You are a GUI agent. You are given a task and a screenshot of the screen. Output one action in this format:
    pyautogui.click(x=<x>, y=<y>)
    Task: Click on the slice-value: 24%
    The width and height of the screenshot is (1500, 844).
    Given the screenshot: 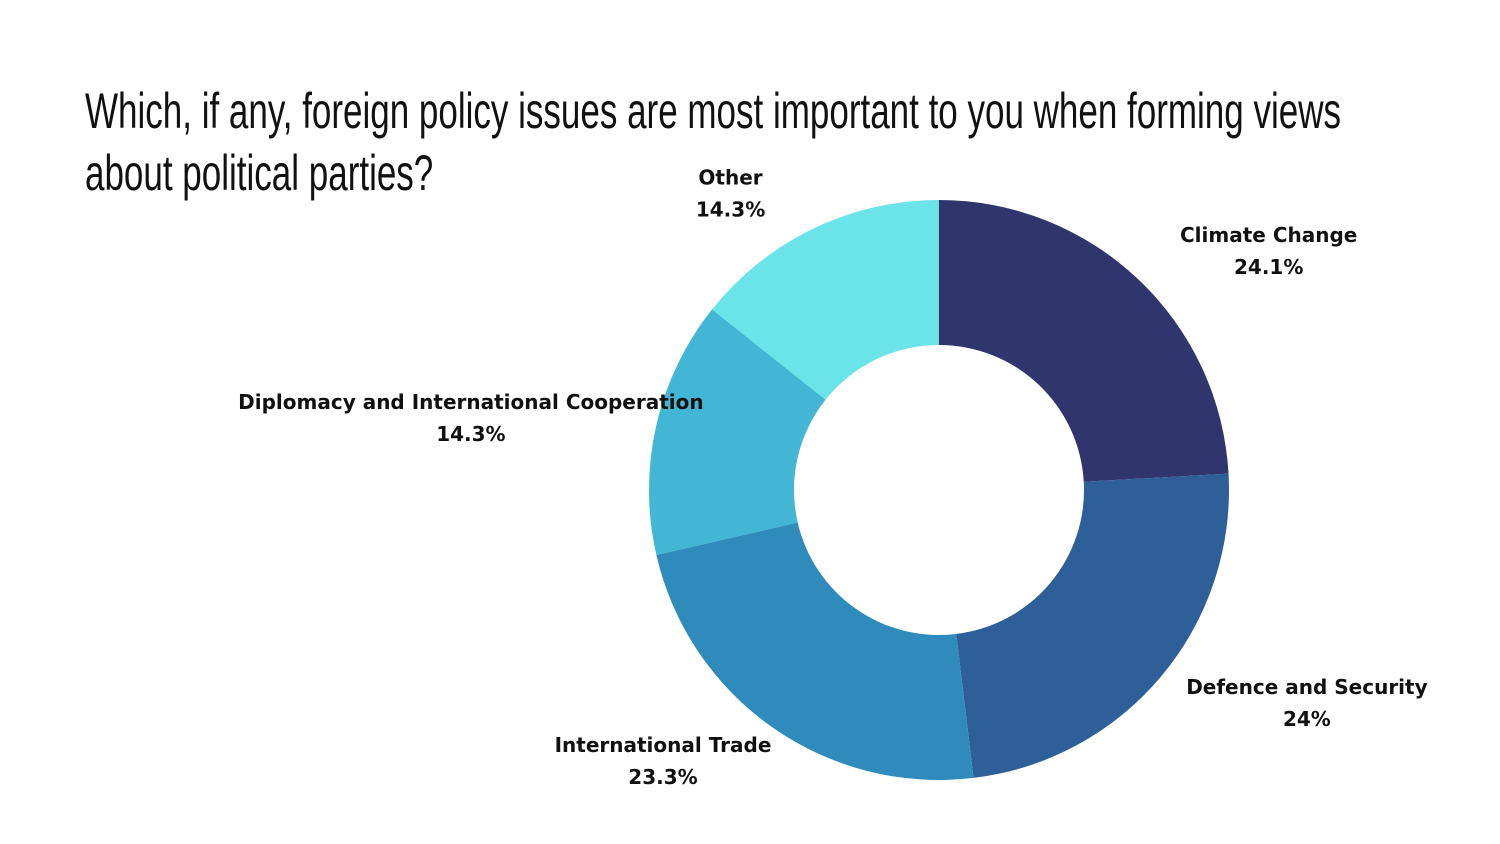 What is the action you would take?
    pyautogui.click(x=1307, y=719)
    